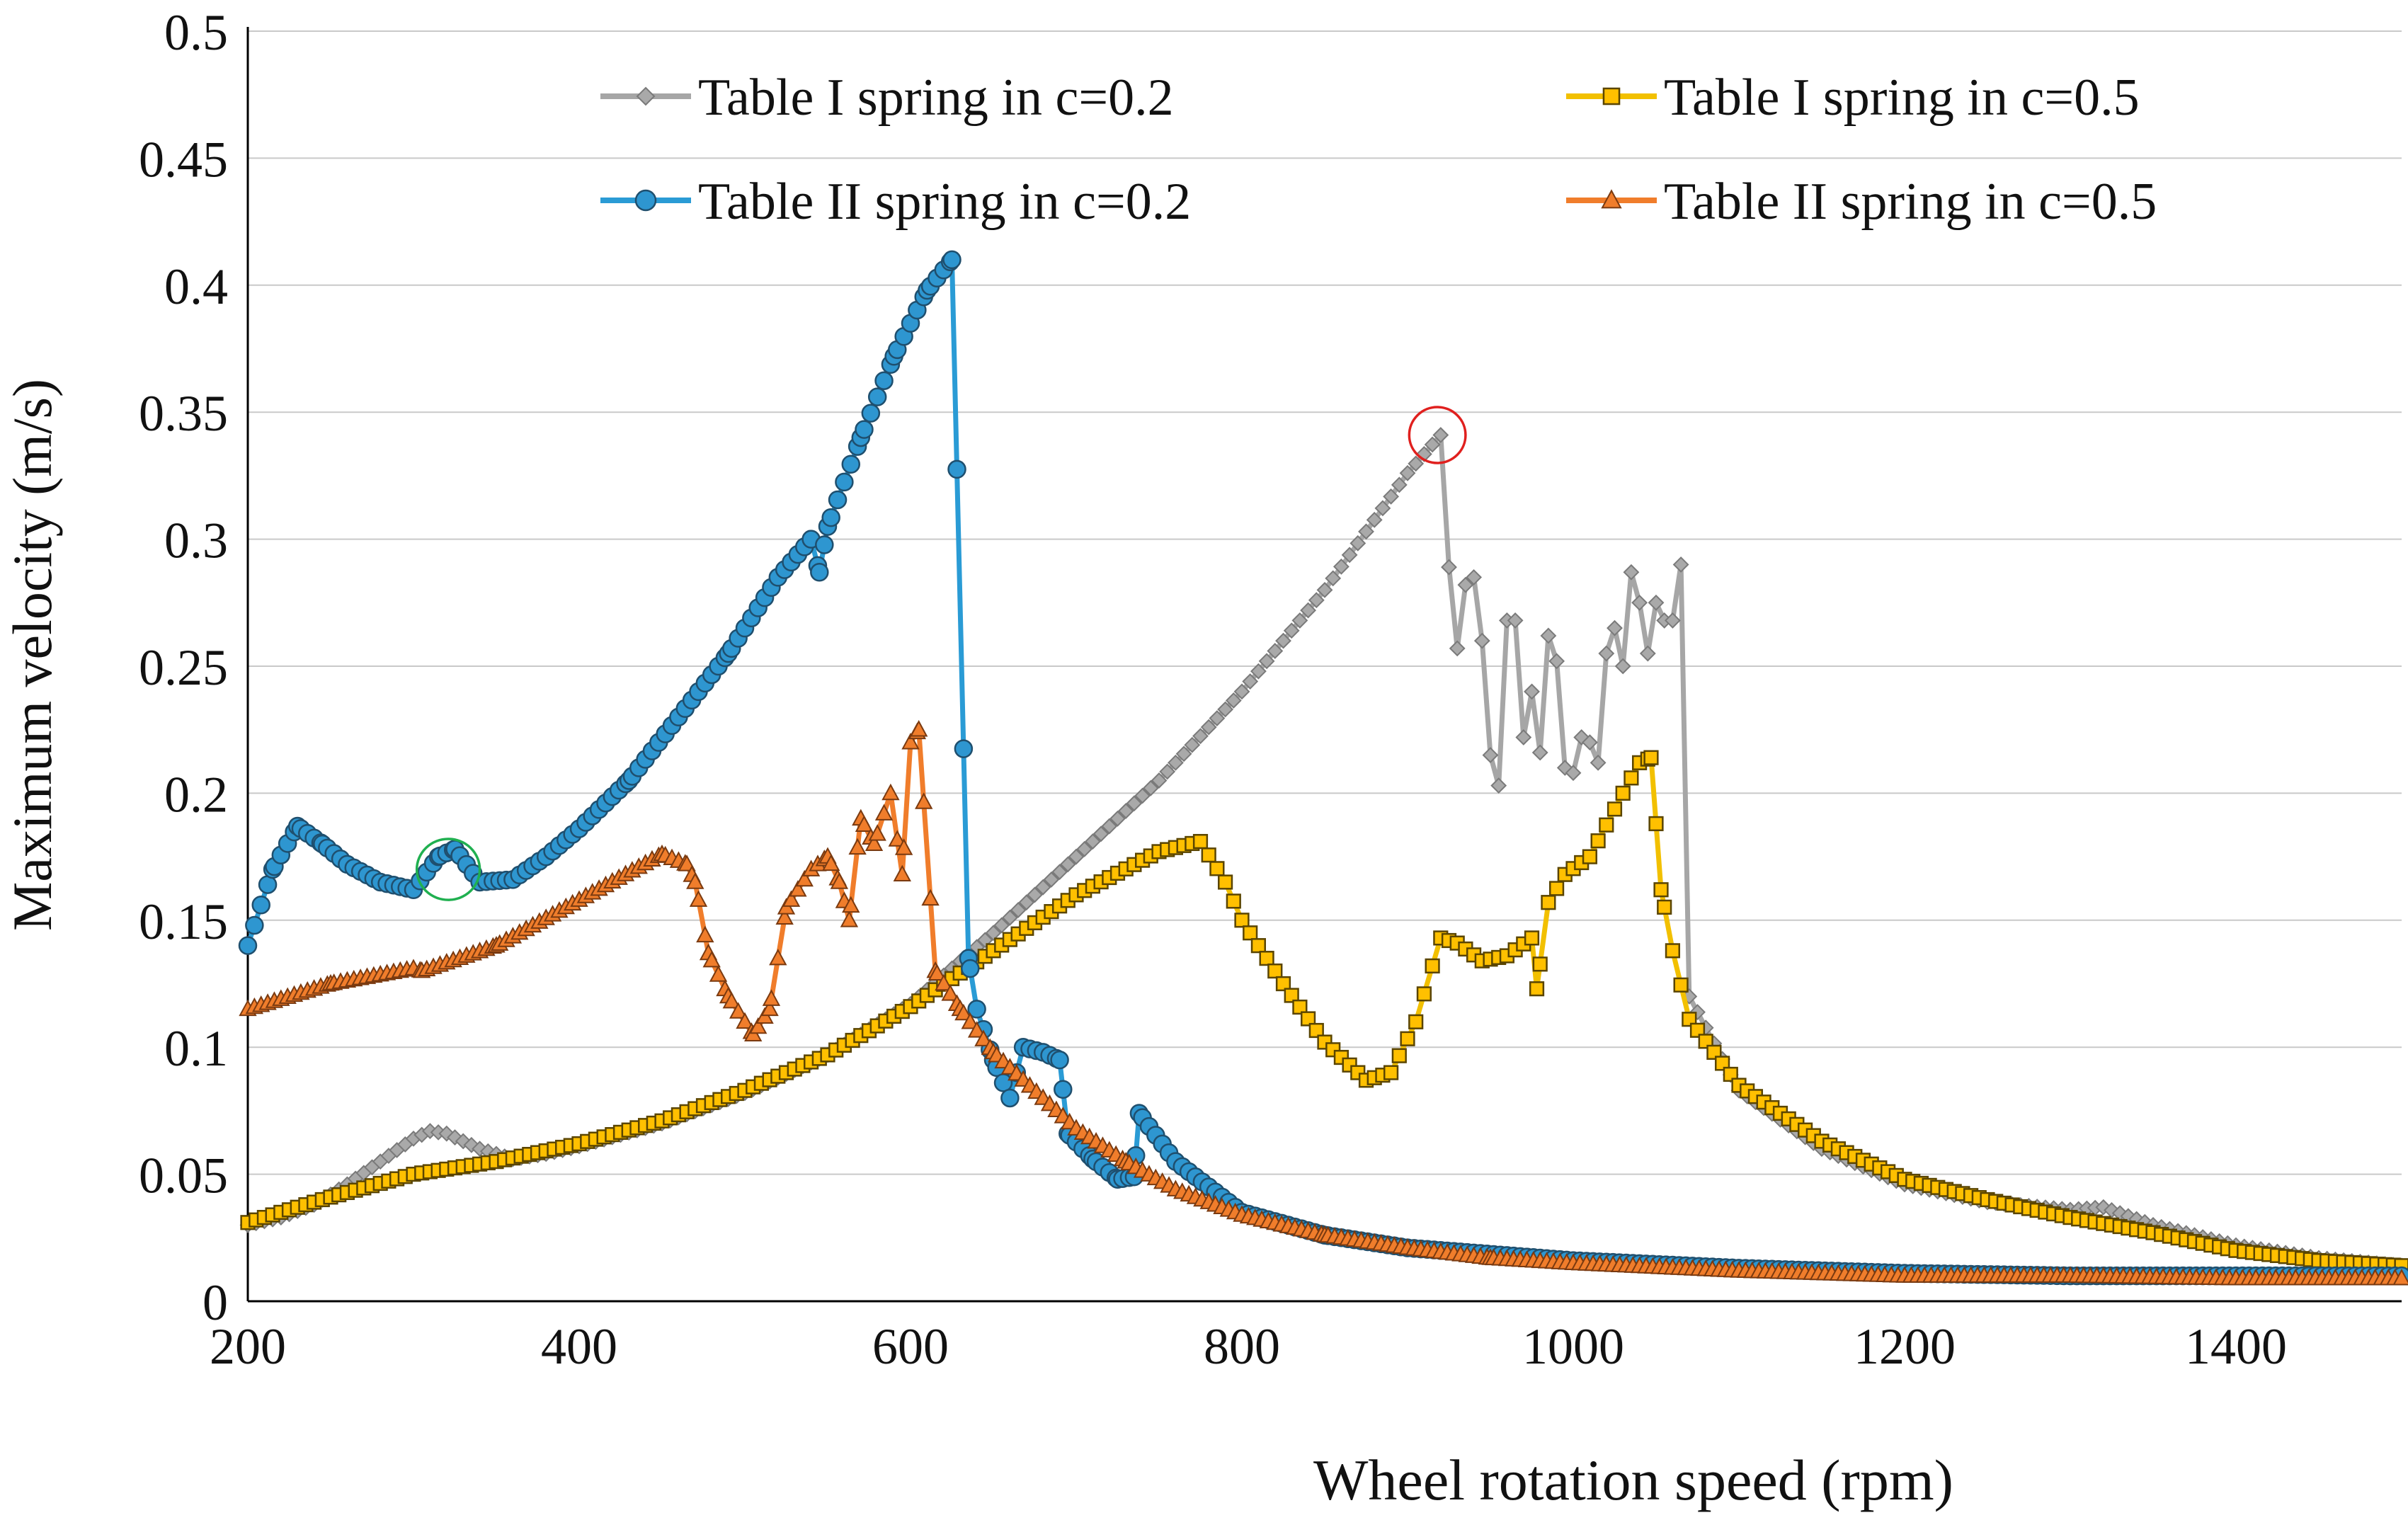  Describe the element at coordinates (887, 98) in the screenshot. I see `legend-item-1: Table I spring in c=0.2` at that location.